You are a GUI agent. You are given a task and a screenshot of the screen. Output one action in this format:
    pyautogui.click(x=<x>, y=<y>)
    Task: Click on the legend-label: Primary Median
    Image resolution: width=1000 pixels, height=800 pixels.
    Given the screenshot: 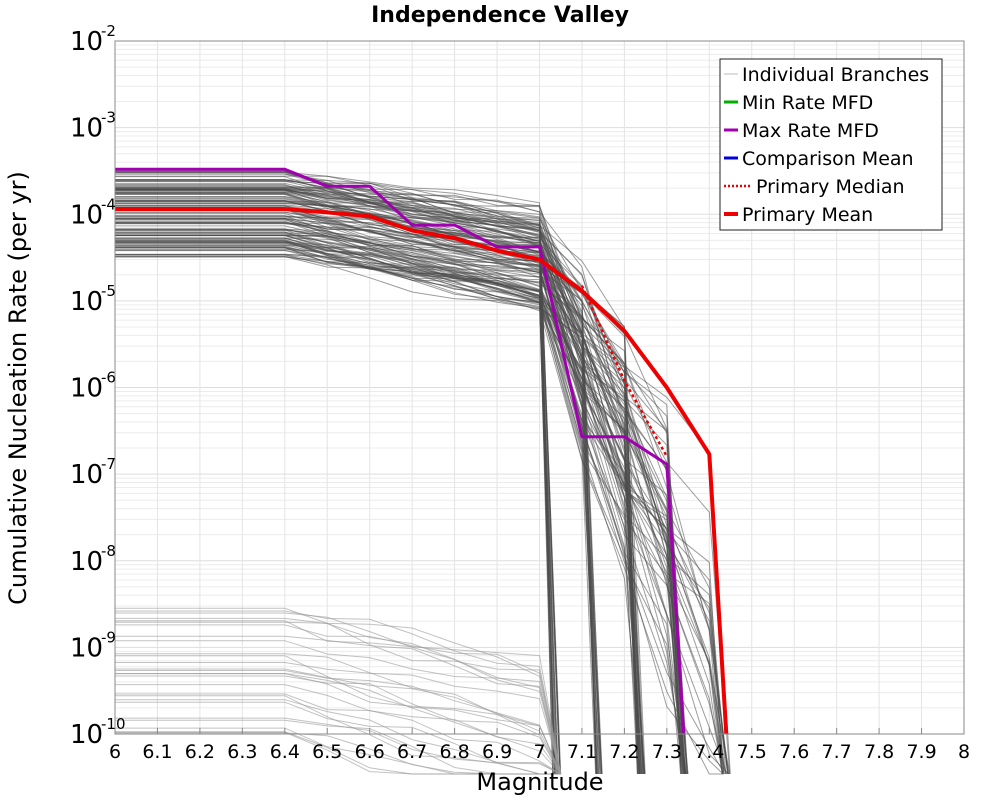 What is the action you would take?
    pyautogui.click(x=830, y=187)
    